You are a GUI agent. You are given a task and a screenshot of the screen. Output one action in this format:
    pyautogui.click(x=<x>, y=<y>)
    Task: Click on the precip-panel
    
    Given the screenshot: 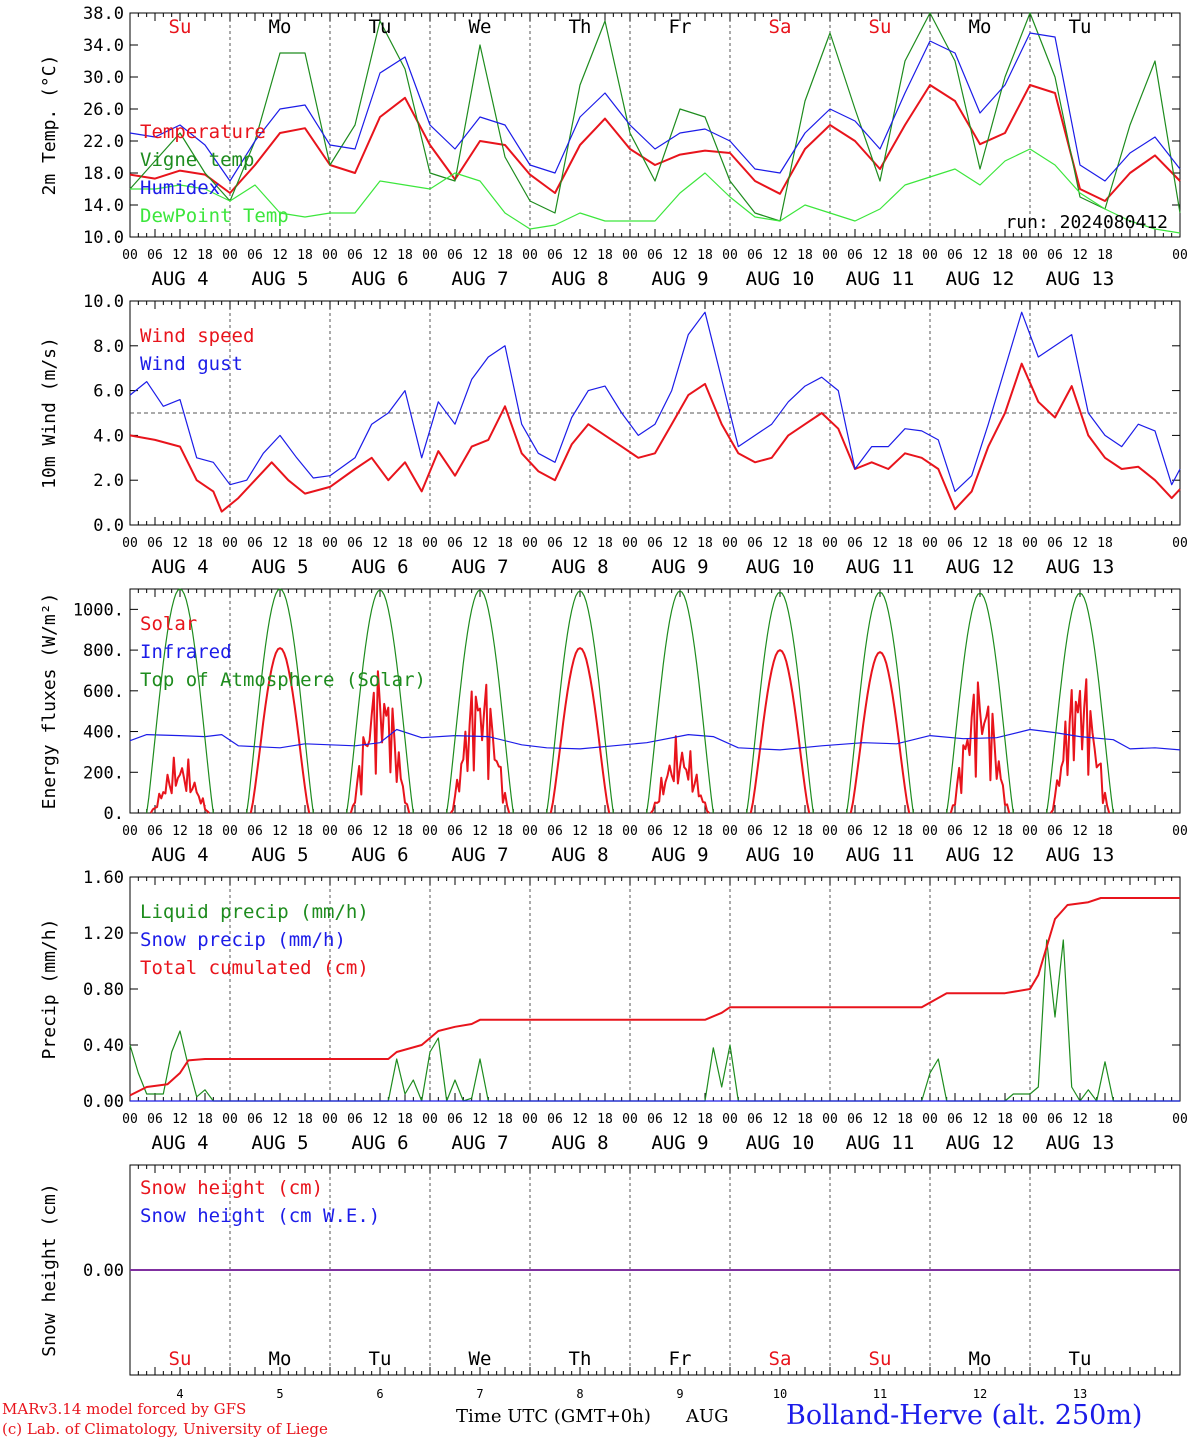 What is the action you would take?
    pyautogui.click(x=655, y=989)
    